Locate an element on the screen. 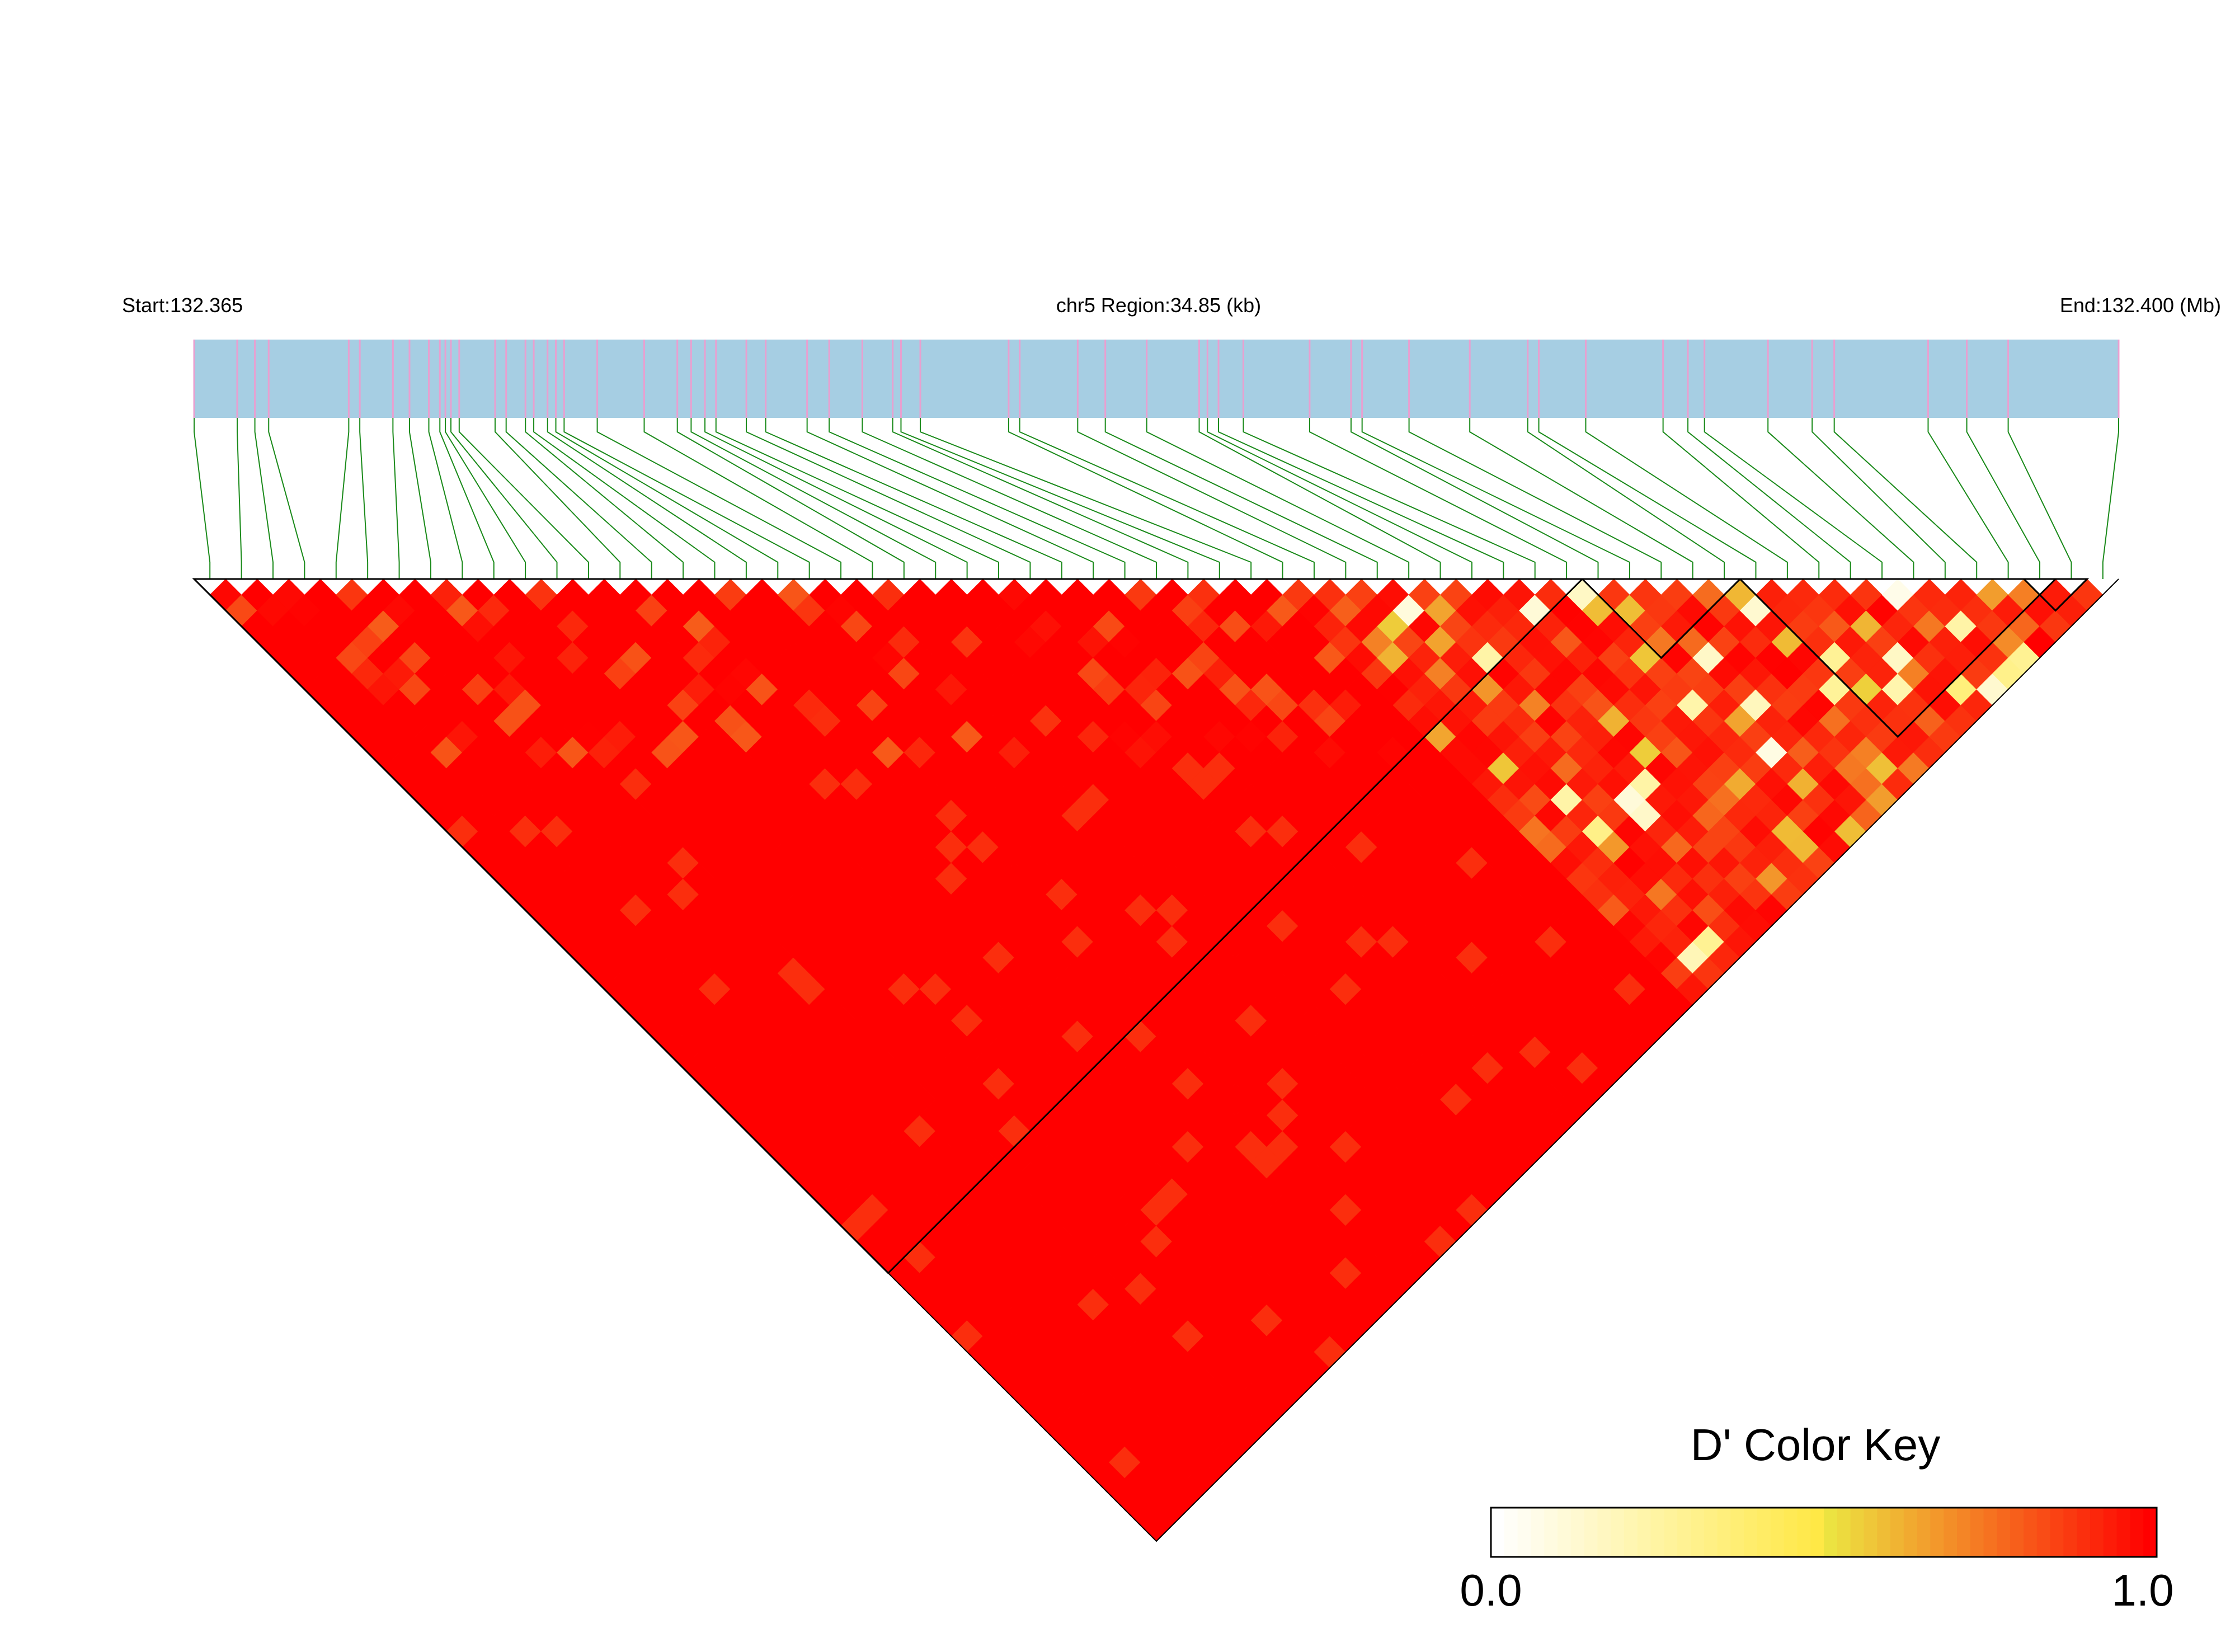 This screenshot has height=1652, width=2235. region-bar is located at coordinates (1156, 379).